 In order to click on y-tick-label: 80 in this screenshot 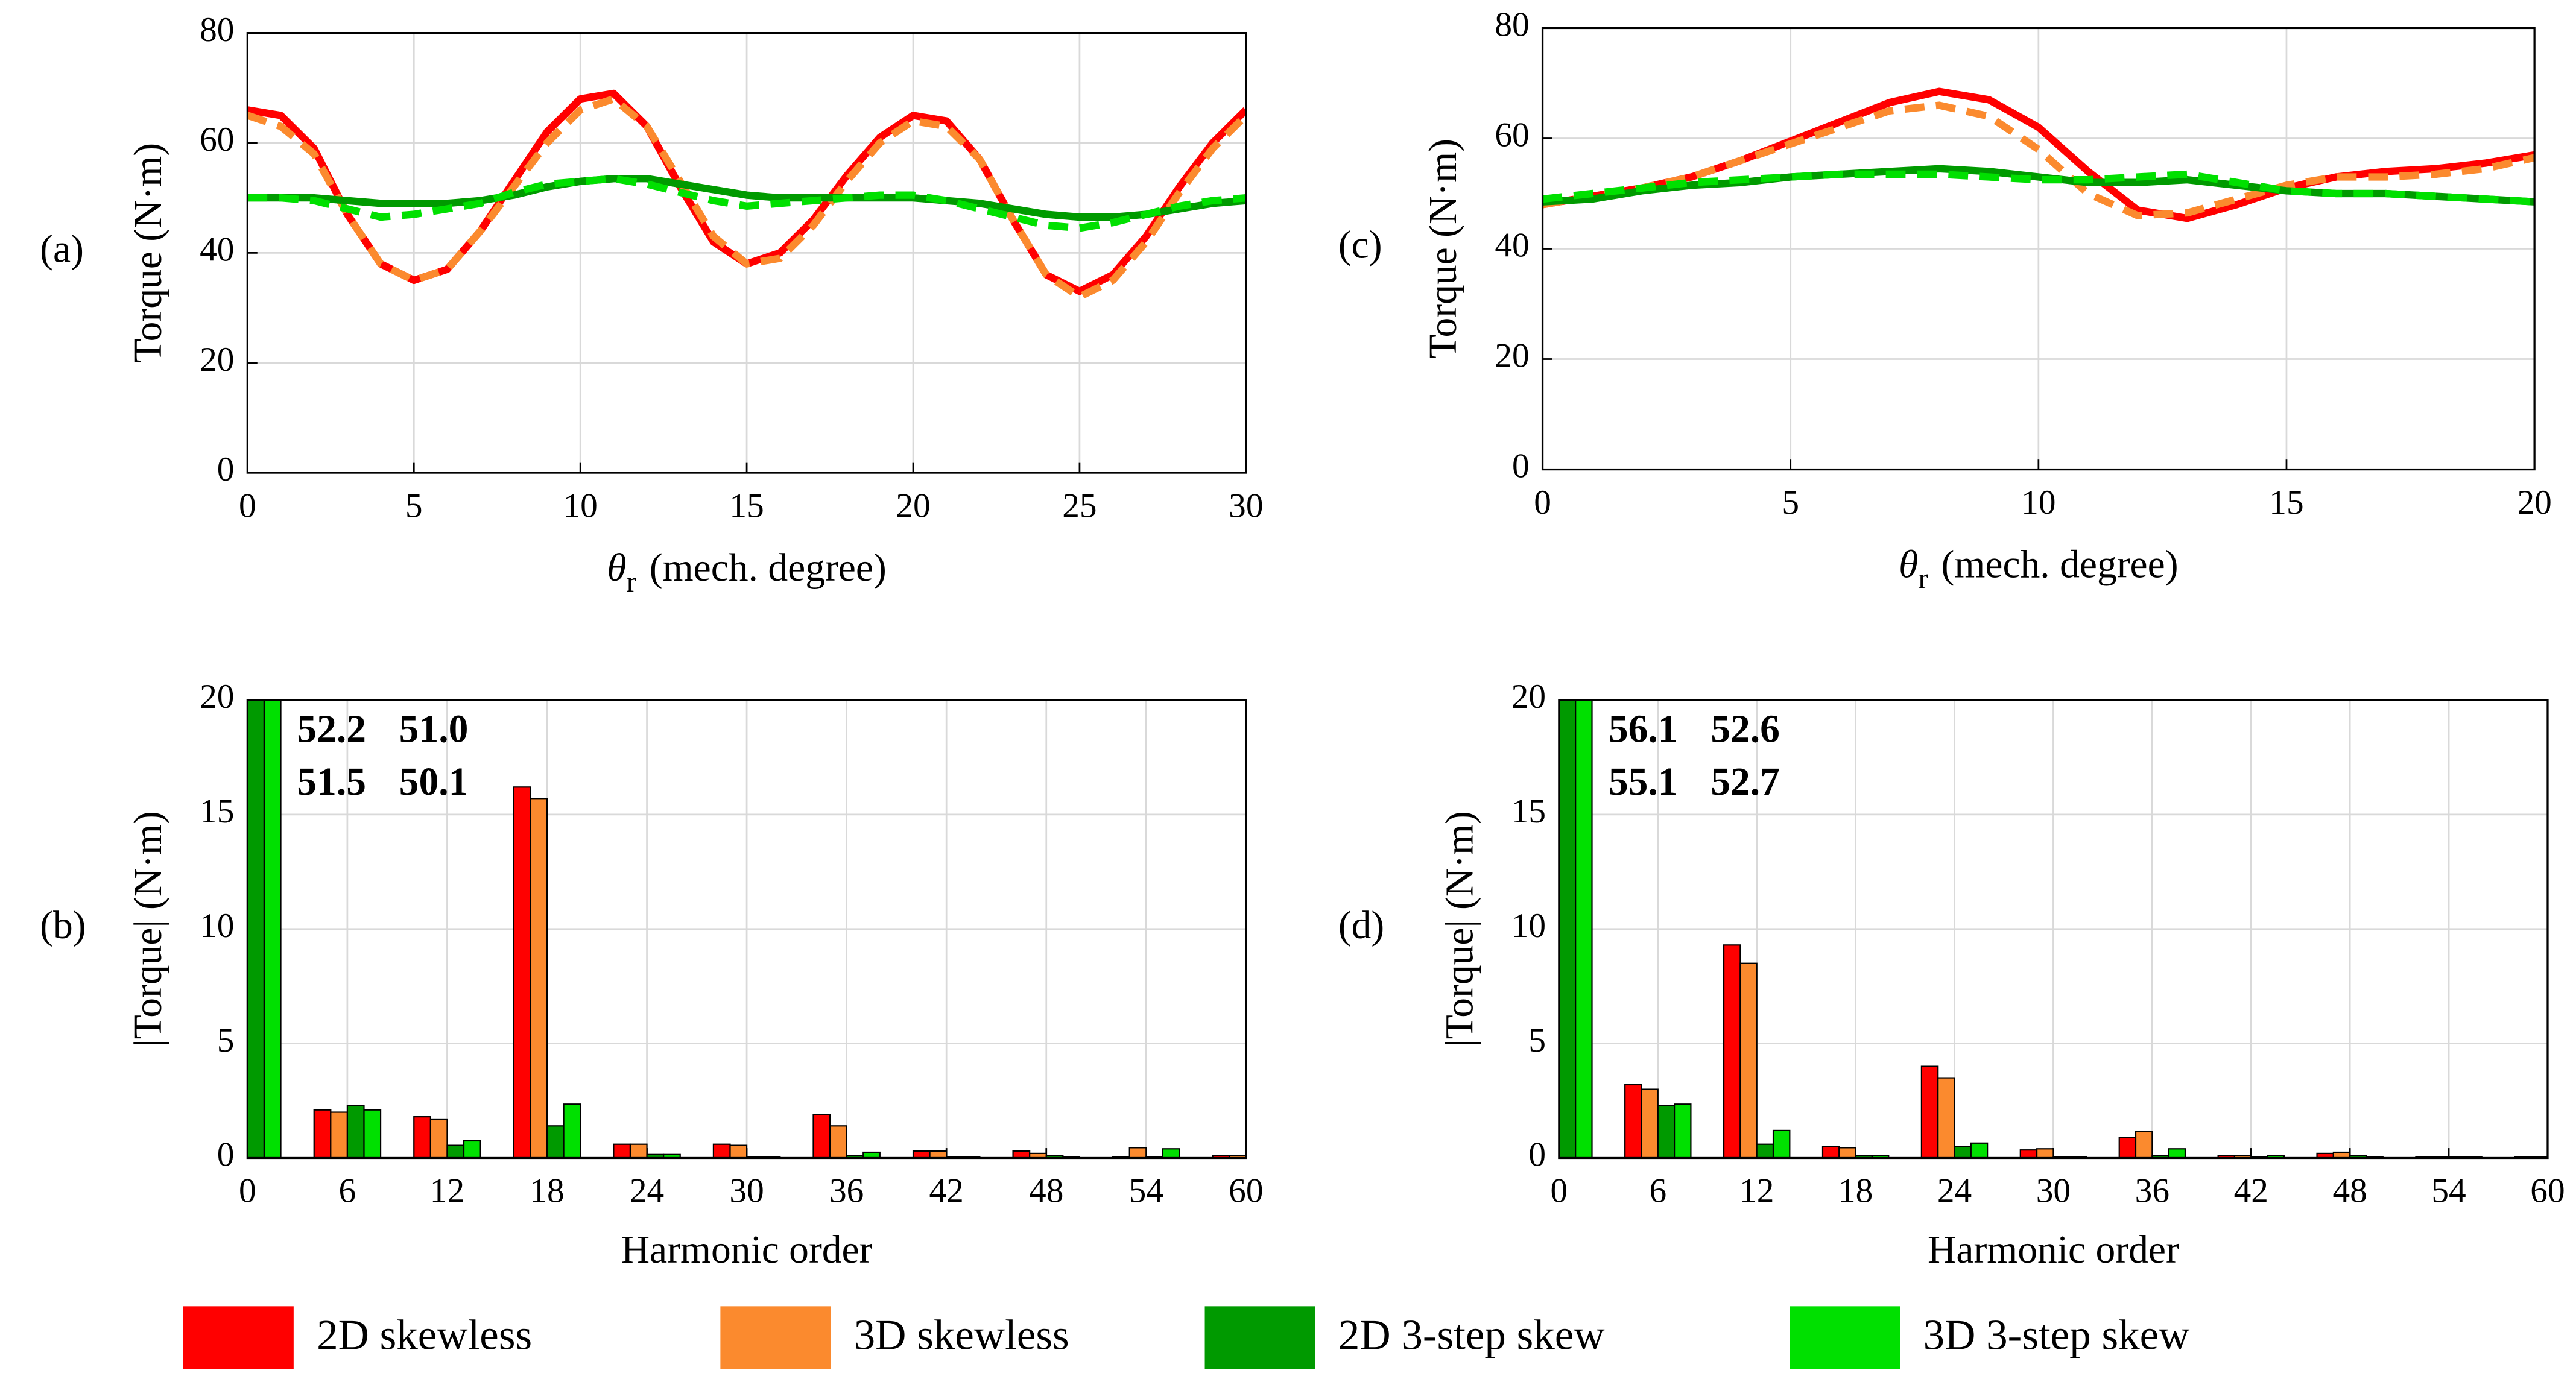, I will do `click(1512, 25)`.